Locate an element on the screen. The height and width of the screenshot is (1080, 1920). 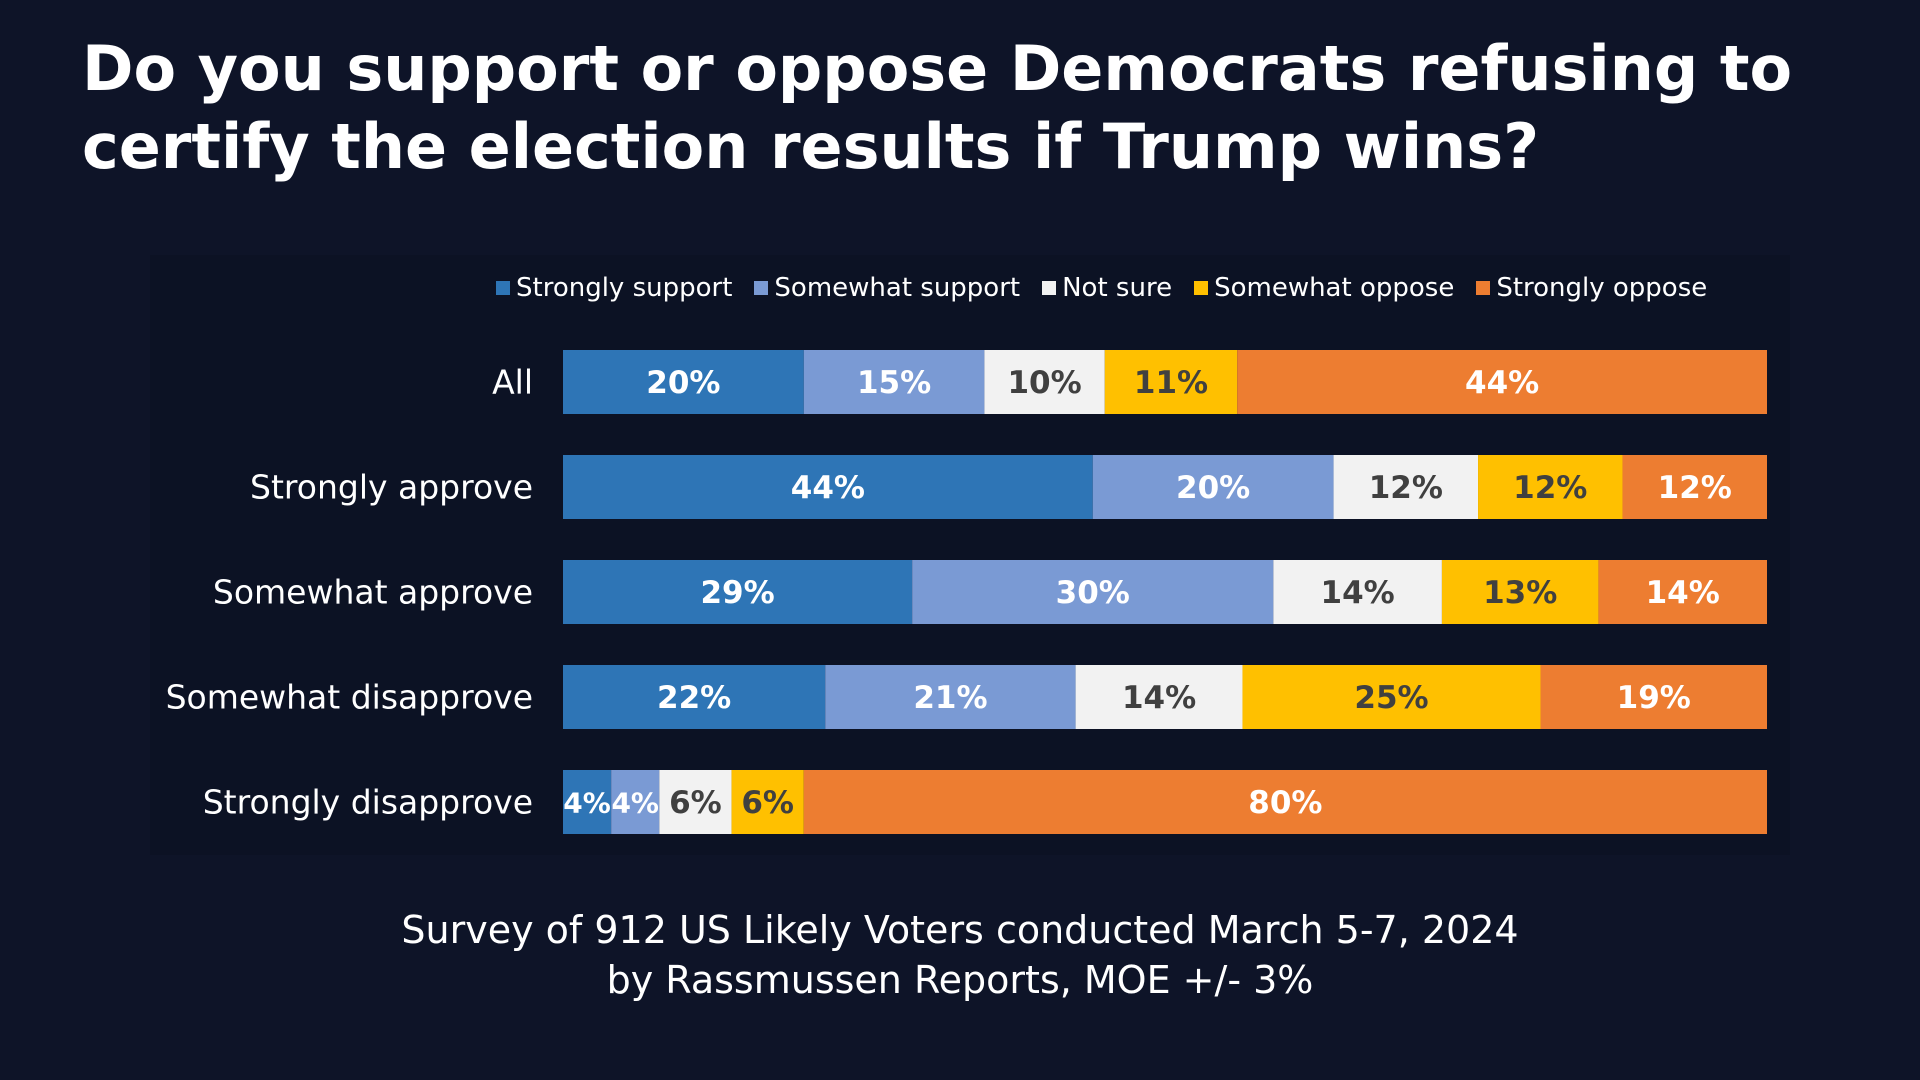
legend-label: Strongly support is located at coordinates (624, 288).